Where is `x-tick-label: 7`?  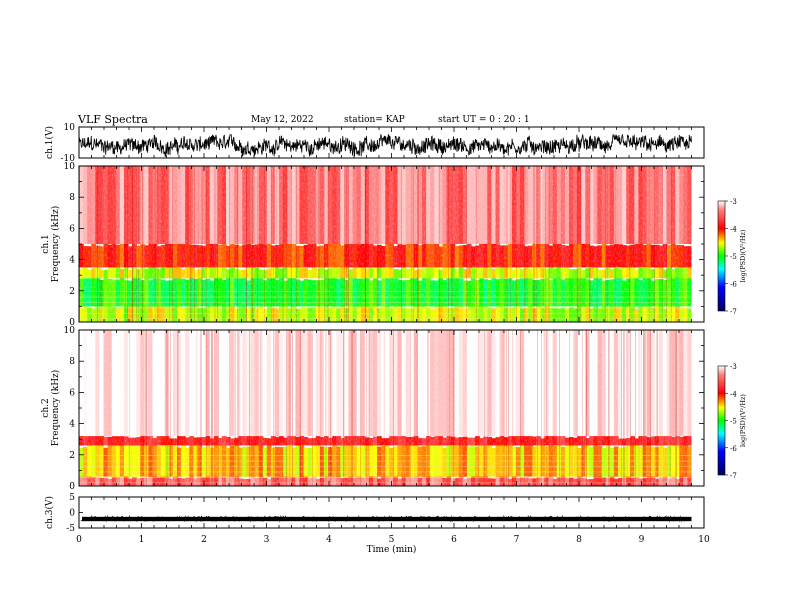
x-tick-label: 7 is located at coordinates (517, 540).